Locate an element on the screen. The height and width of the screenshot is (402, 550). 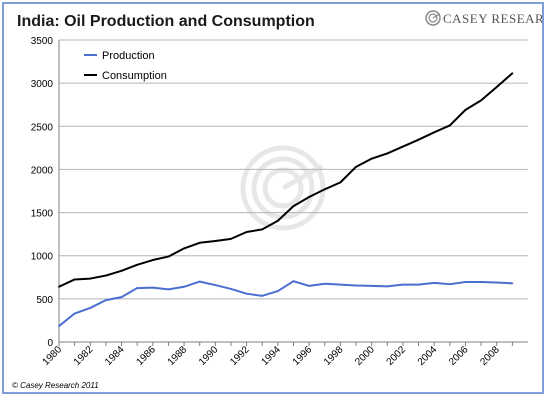
x-tick-label: 2000 is located at coordinates (365, 356).